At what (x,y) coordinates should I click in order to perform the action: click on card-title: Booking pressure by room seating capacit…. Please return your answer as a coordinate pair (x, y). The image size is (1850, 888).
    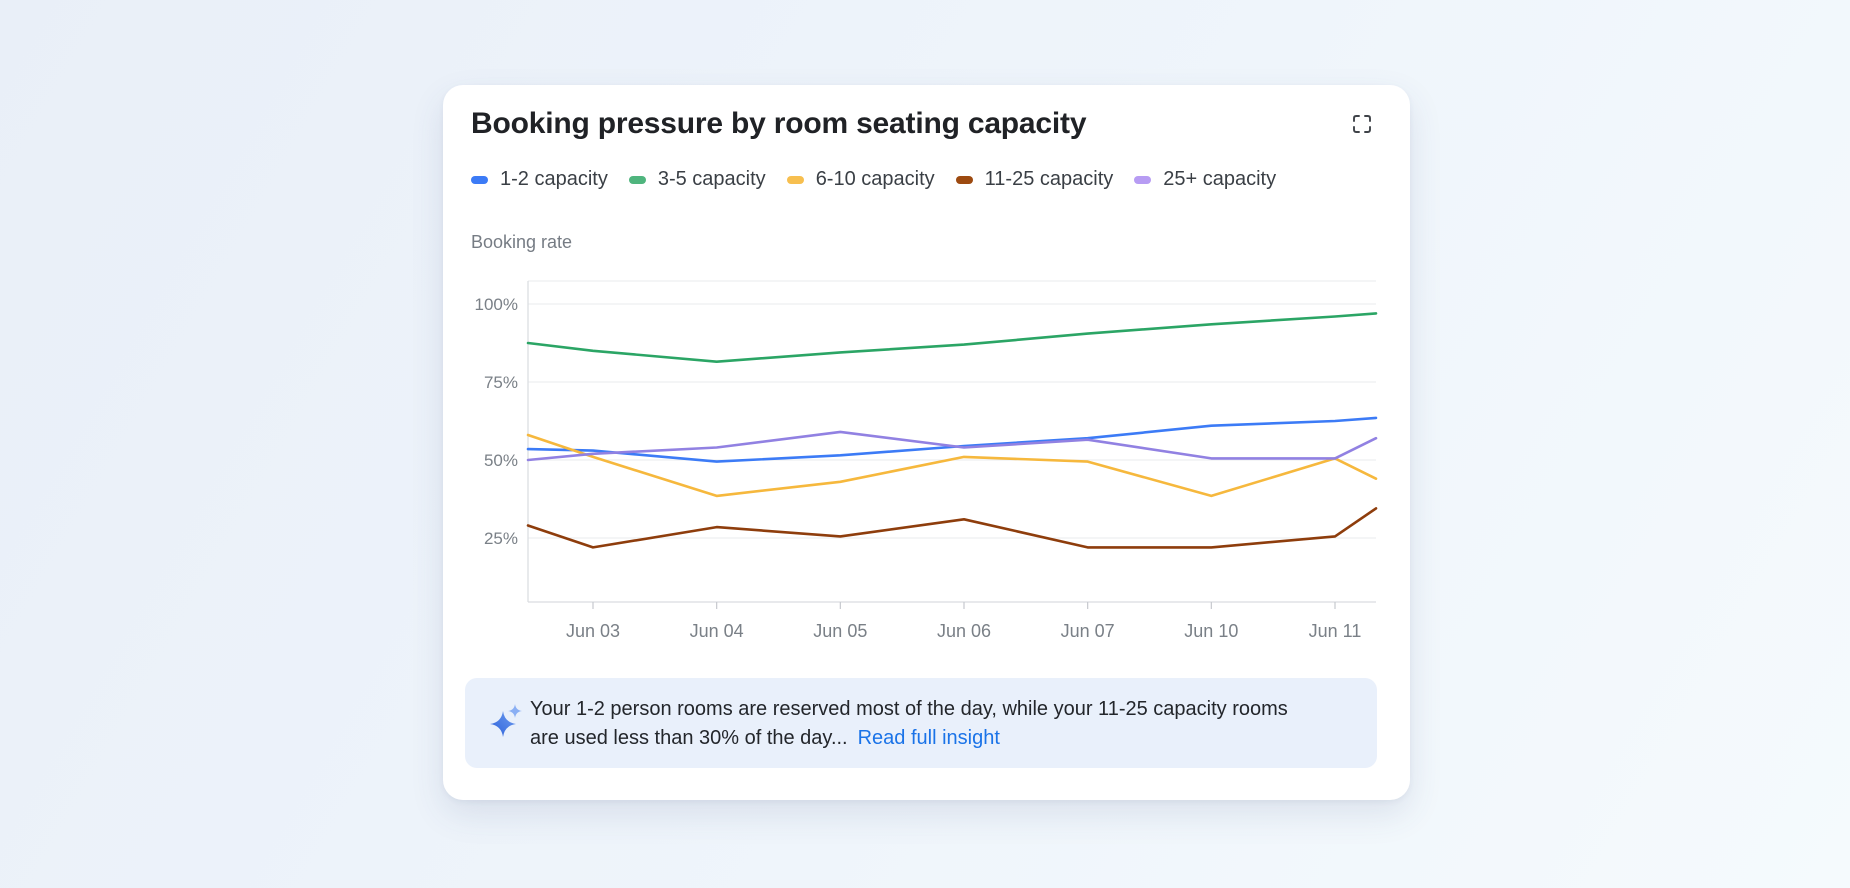
    Looking at the image, I should click on (779, 123).